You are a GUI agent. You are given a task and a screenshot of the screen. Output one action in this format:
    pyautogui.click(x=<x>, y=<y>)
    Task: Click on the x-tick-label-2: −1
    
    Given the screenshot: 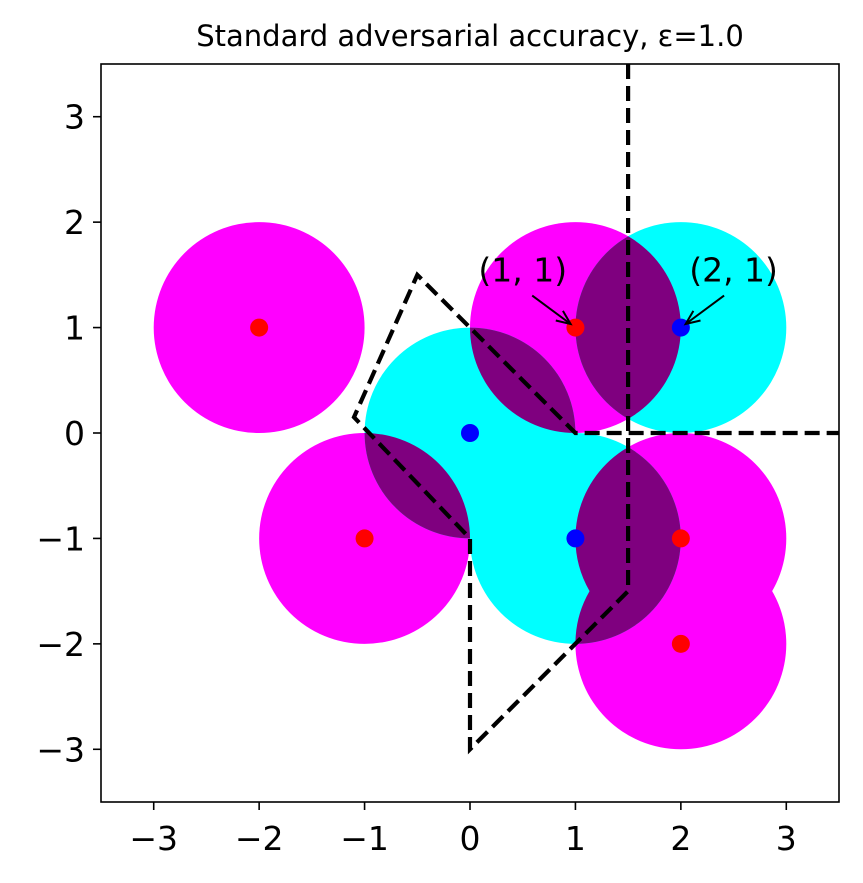 What is the action you would take?
    pyautogui.click(x=364, y=838)
    